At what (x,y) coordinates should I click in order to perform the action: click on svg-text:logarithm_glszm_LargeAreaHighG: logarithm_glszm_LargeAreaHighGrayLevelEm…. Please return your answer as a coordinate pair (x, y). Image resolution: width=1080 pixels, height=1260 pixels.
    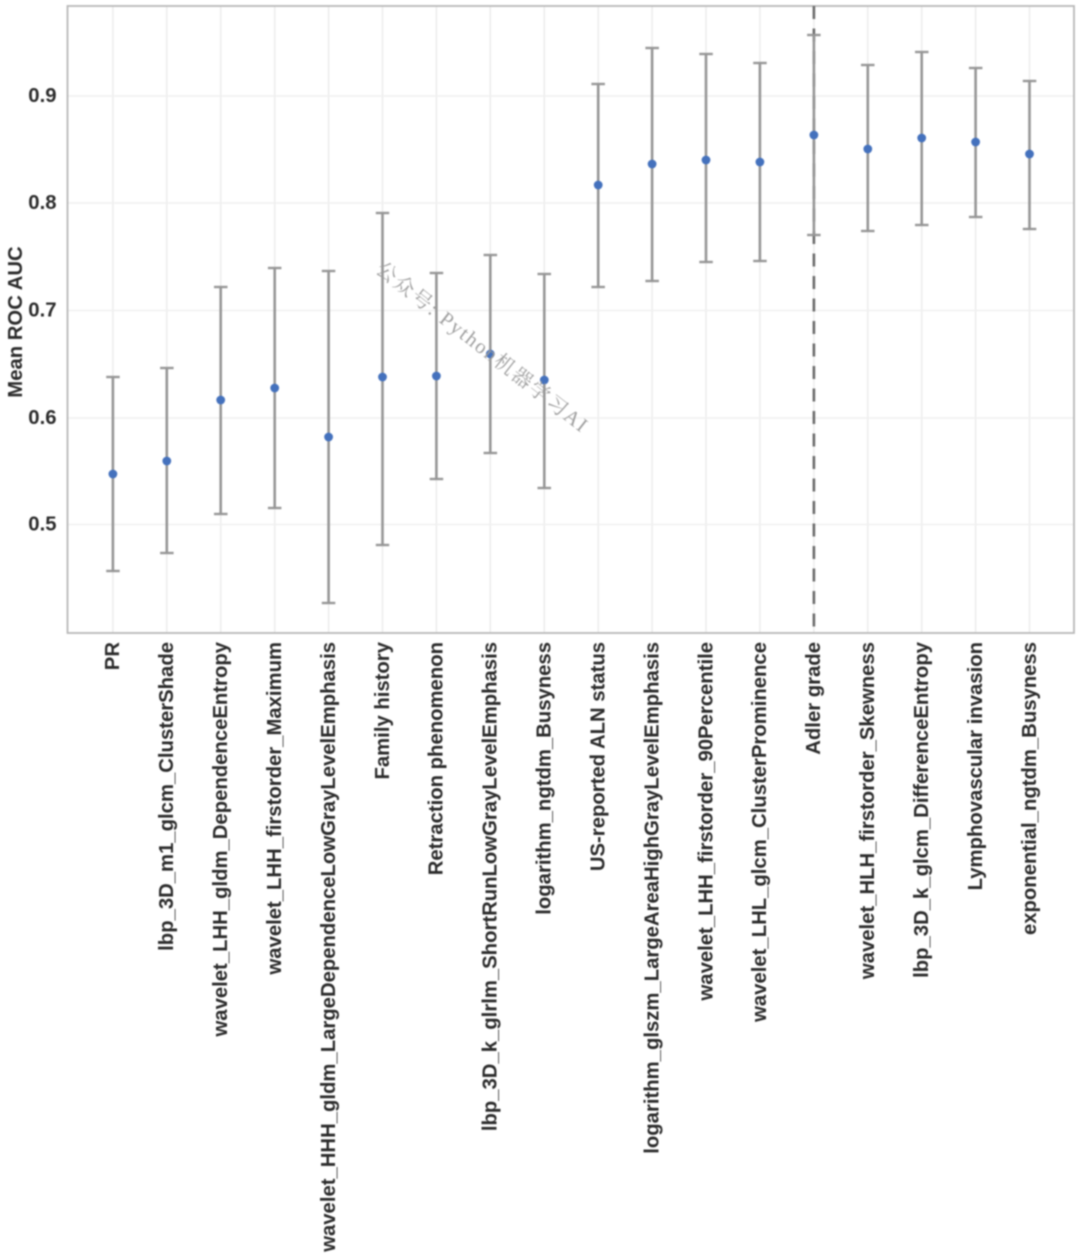
    Looking at the image, I should click on (652, 898).